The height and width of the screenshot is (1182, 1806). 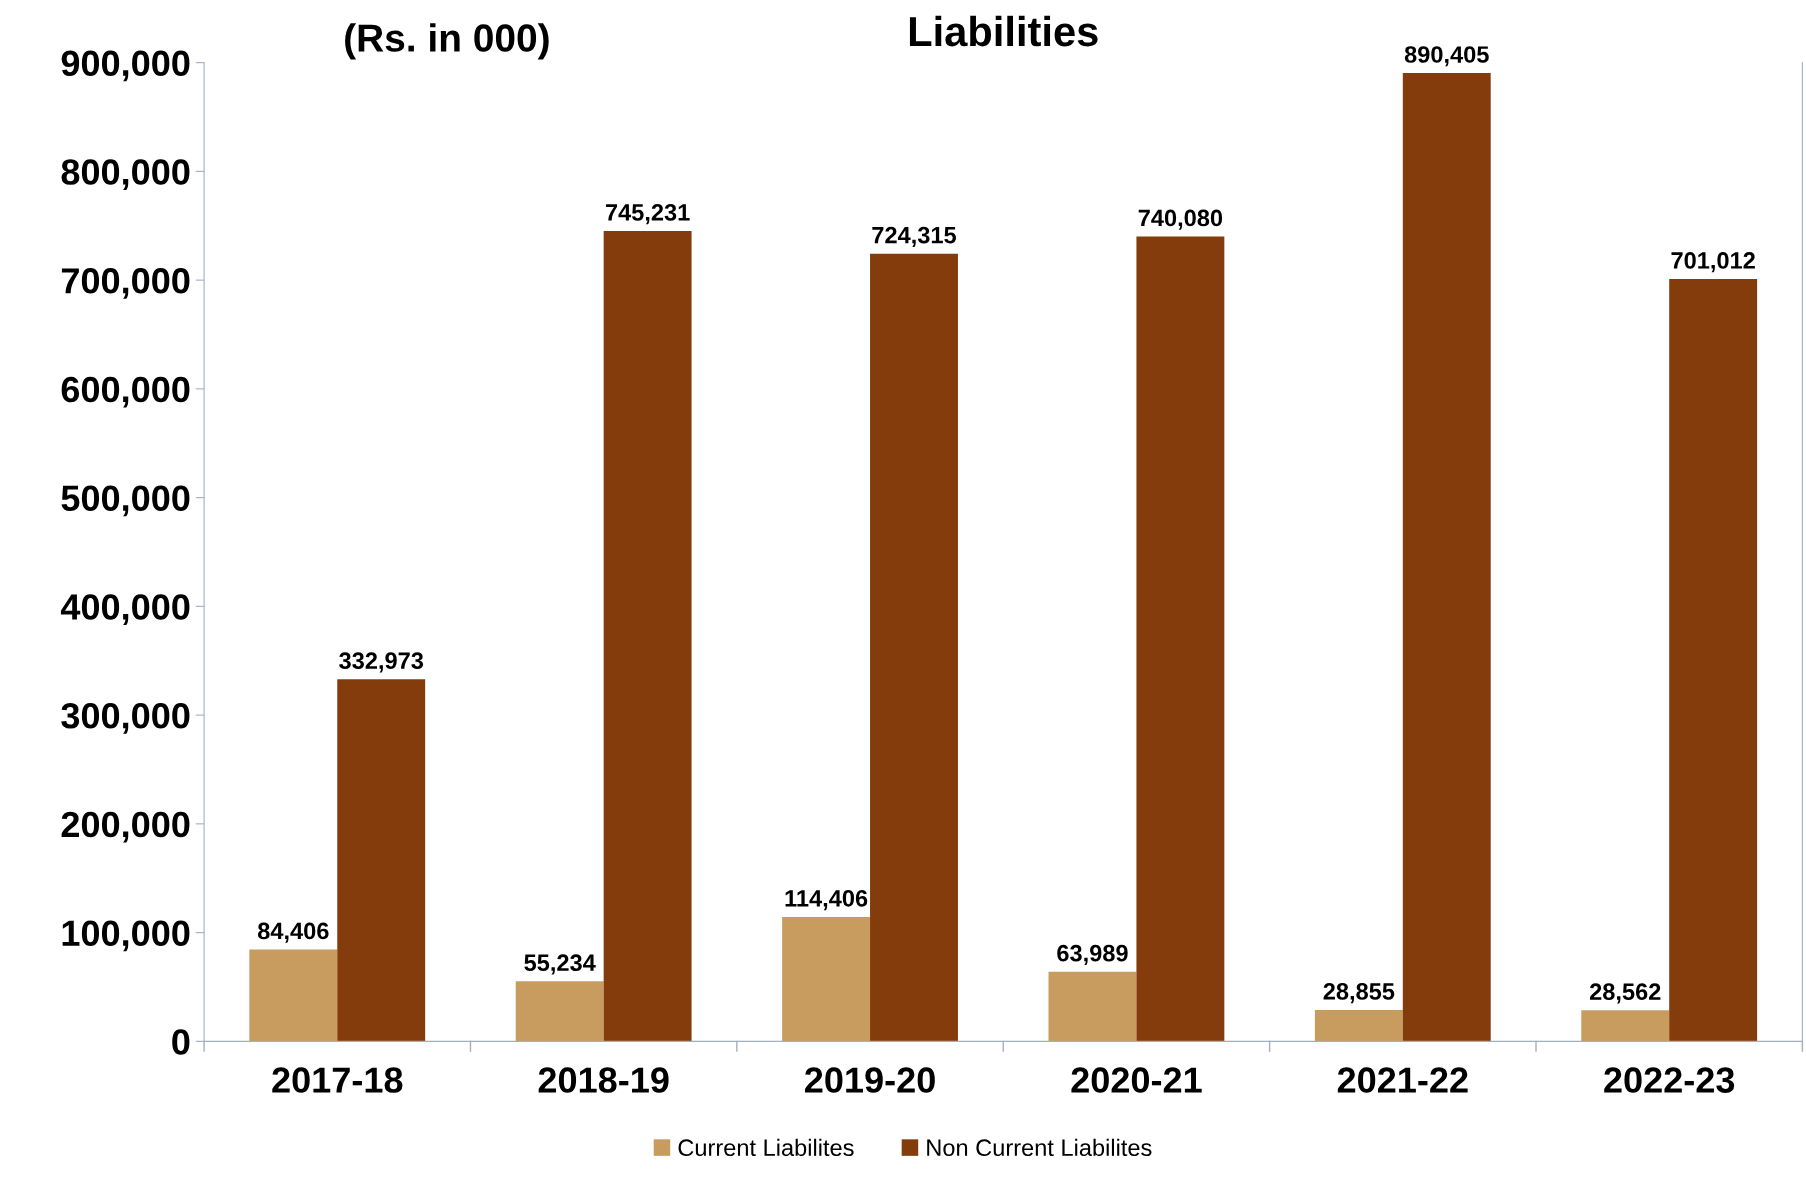 What do you see at coordinates (1625, 993) in the screenshot?
I see `data-label: 28,562` at bounding box center [1625, 993].